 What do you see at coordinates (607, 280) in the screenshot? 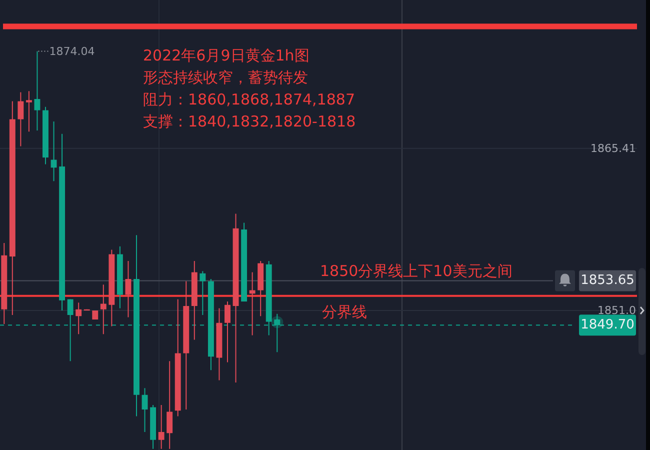
I see `ref-line-label: 1853.65` at bounding box center [607, 280].